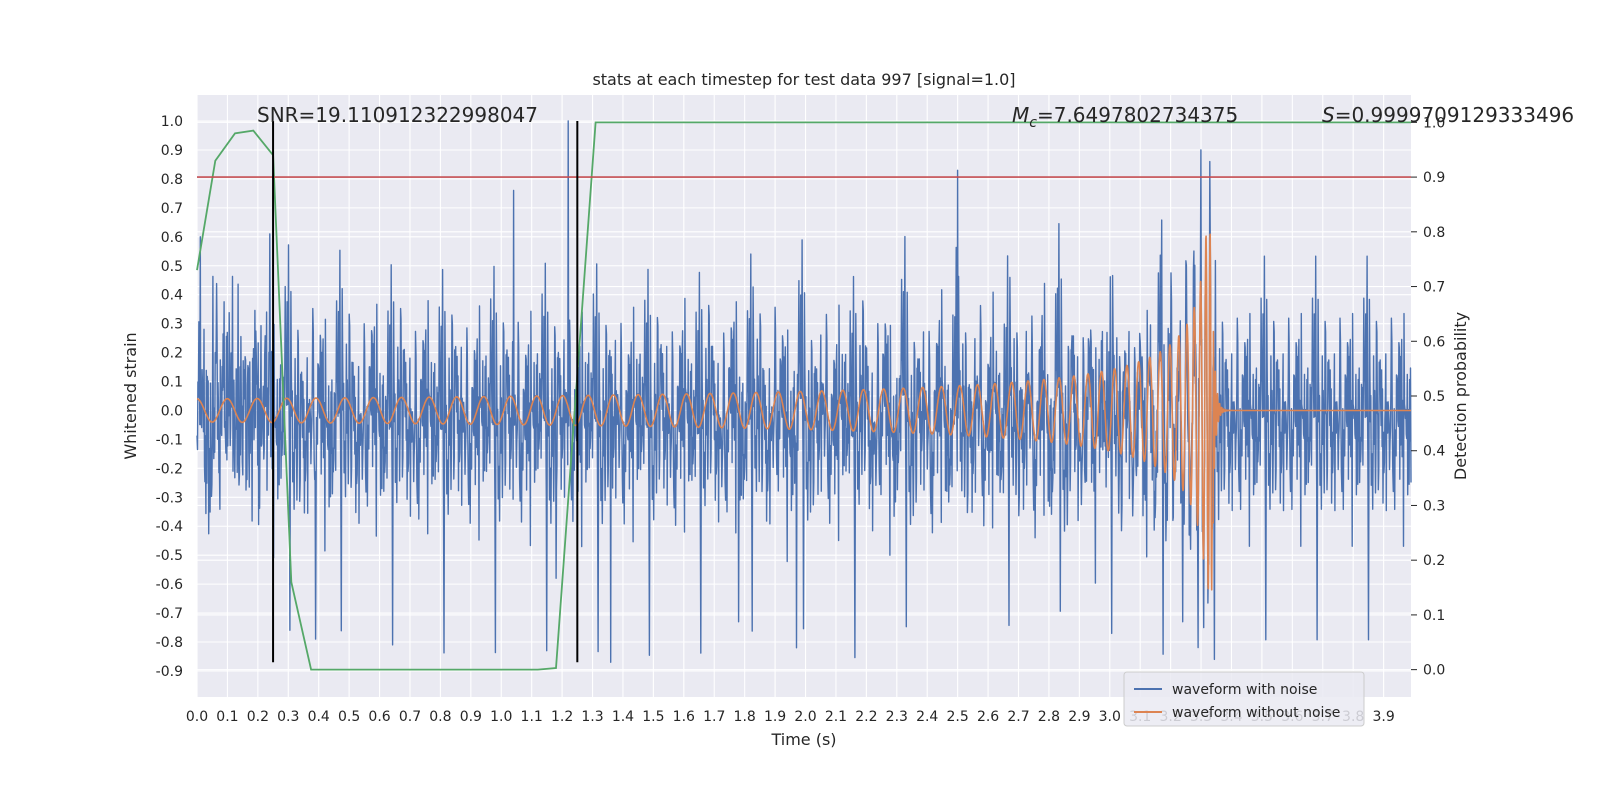 This screenshot has height=804, width=1600. Describe the element at coordinates (172, 209) in the screenshot. I see `y-tick-label: 0.7` at that location.